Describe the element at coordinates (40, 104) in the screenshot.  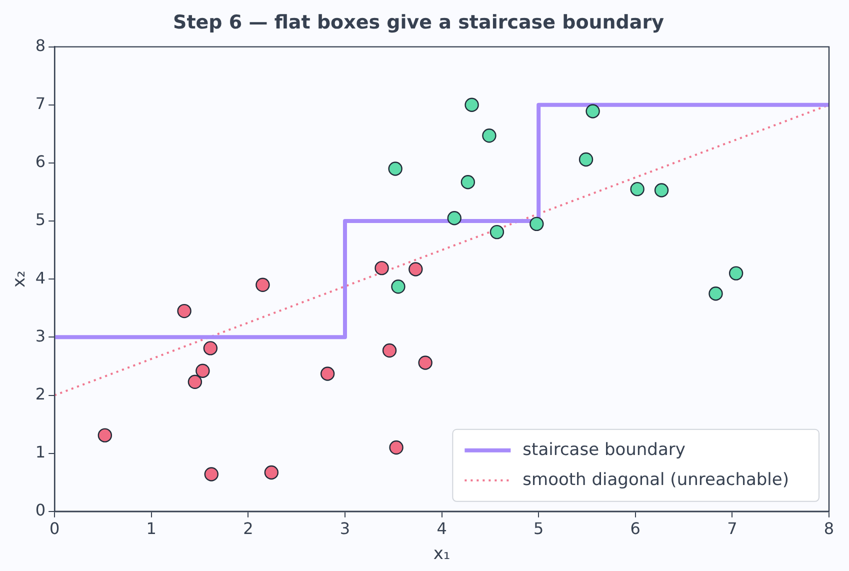
I see `y-tick-label: 7` at that location.